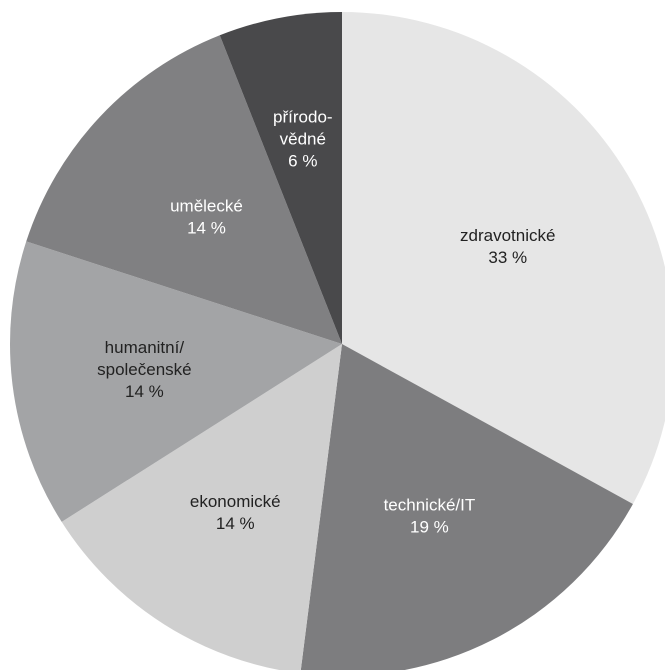 This screenshot has height=670, width=665. Describe the element at coordinates (235, 512) in the screenshot. I see `slice-label: ekonomické 14 %` at that location.